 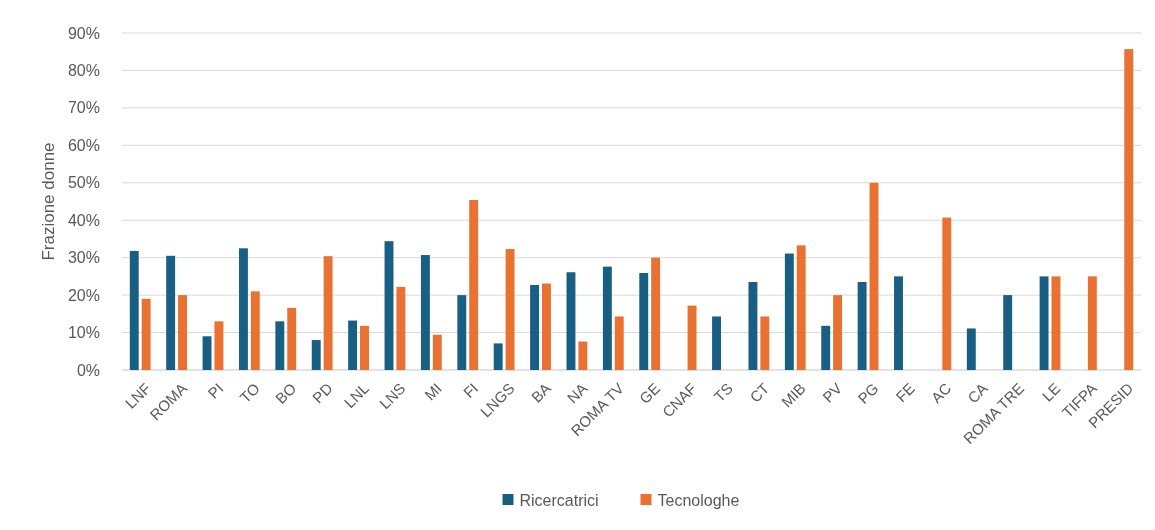 I want to click on x-tick-label: PI, so click(x=215, y=390).